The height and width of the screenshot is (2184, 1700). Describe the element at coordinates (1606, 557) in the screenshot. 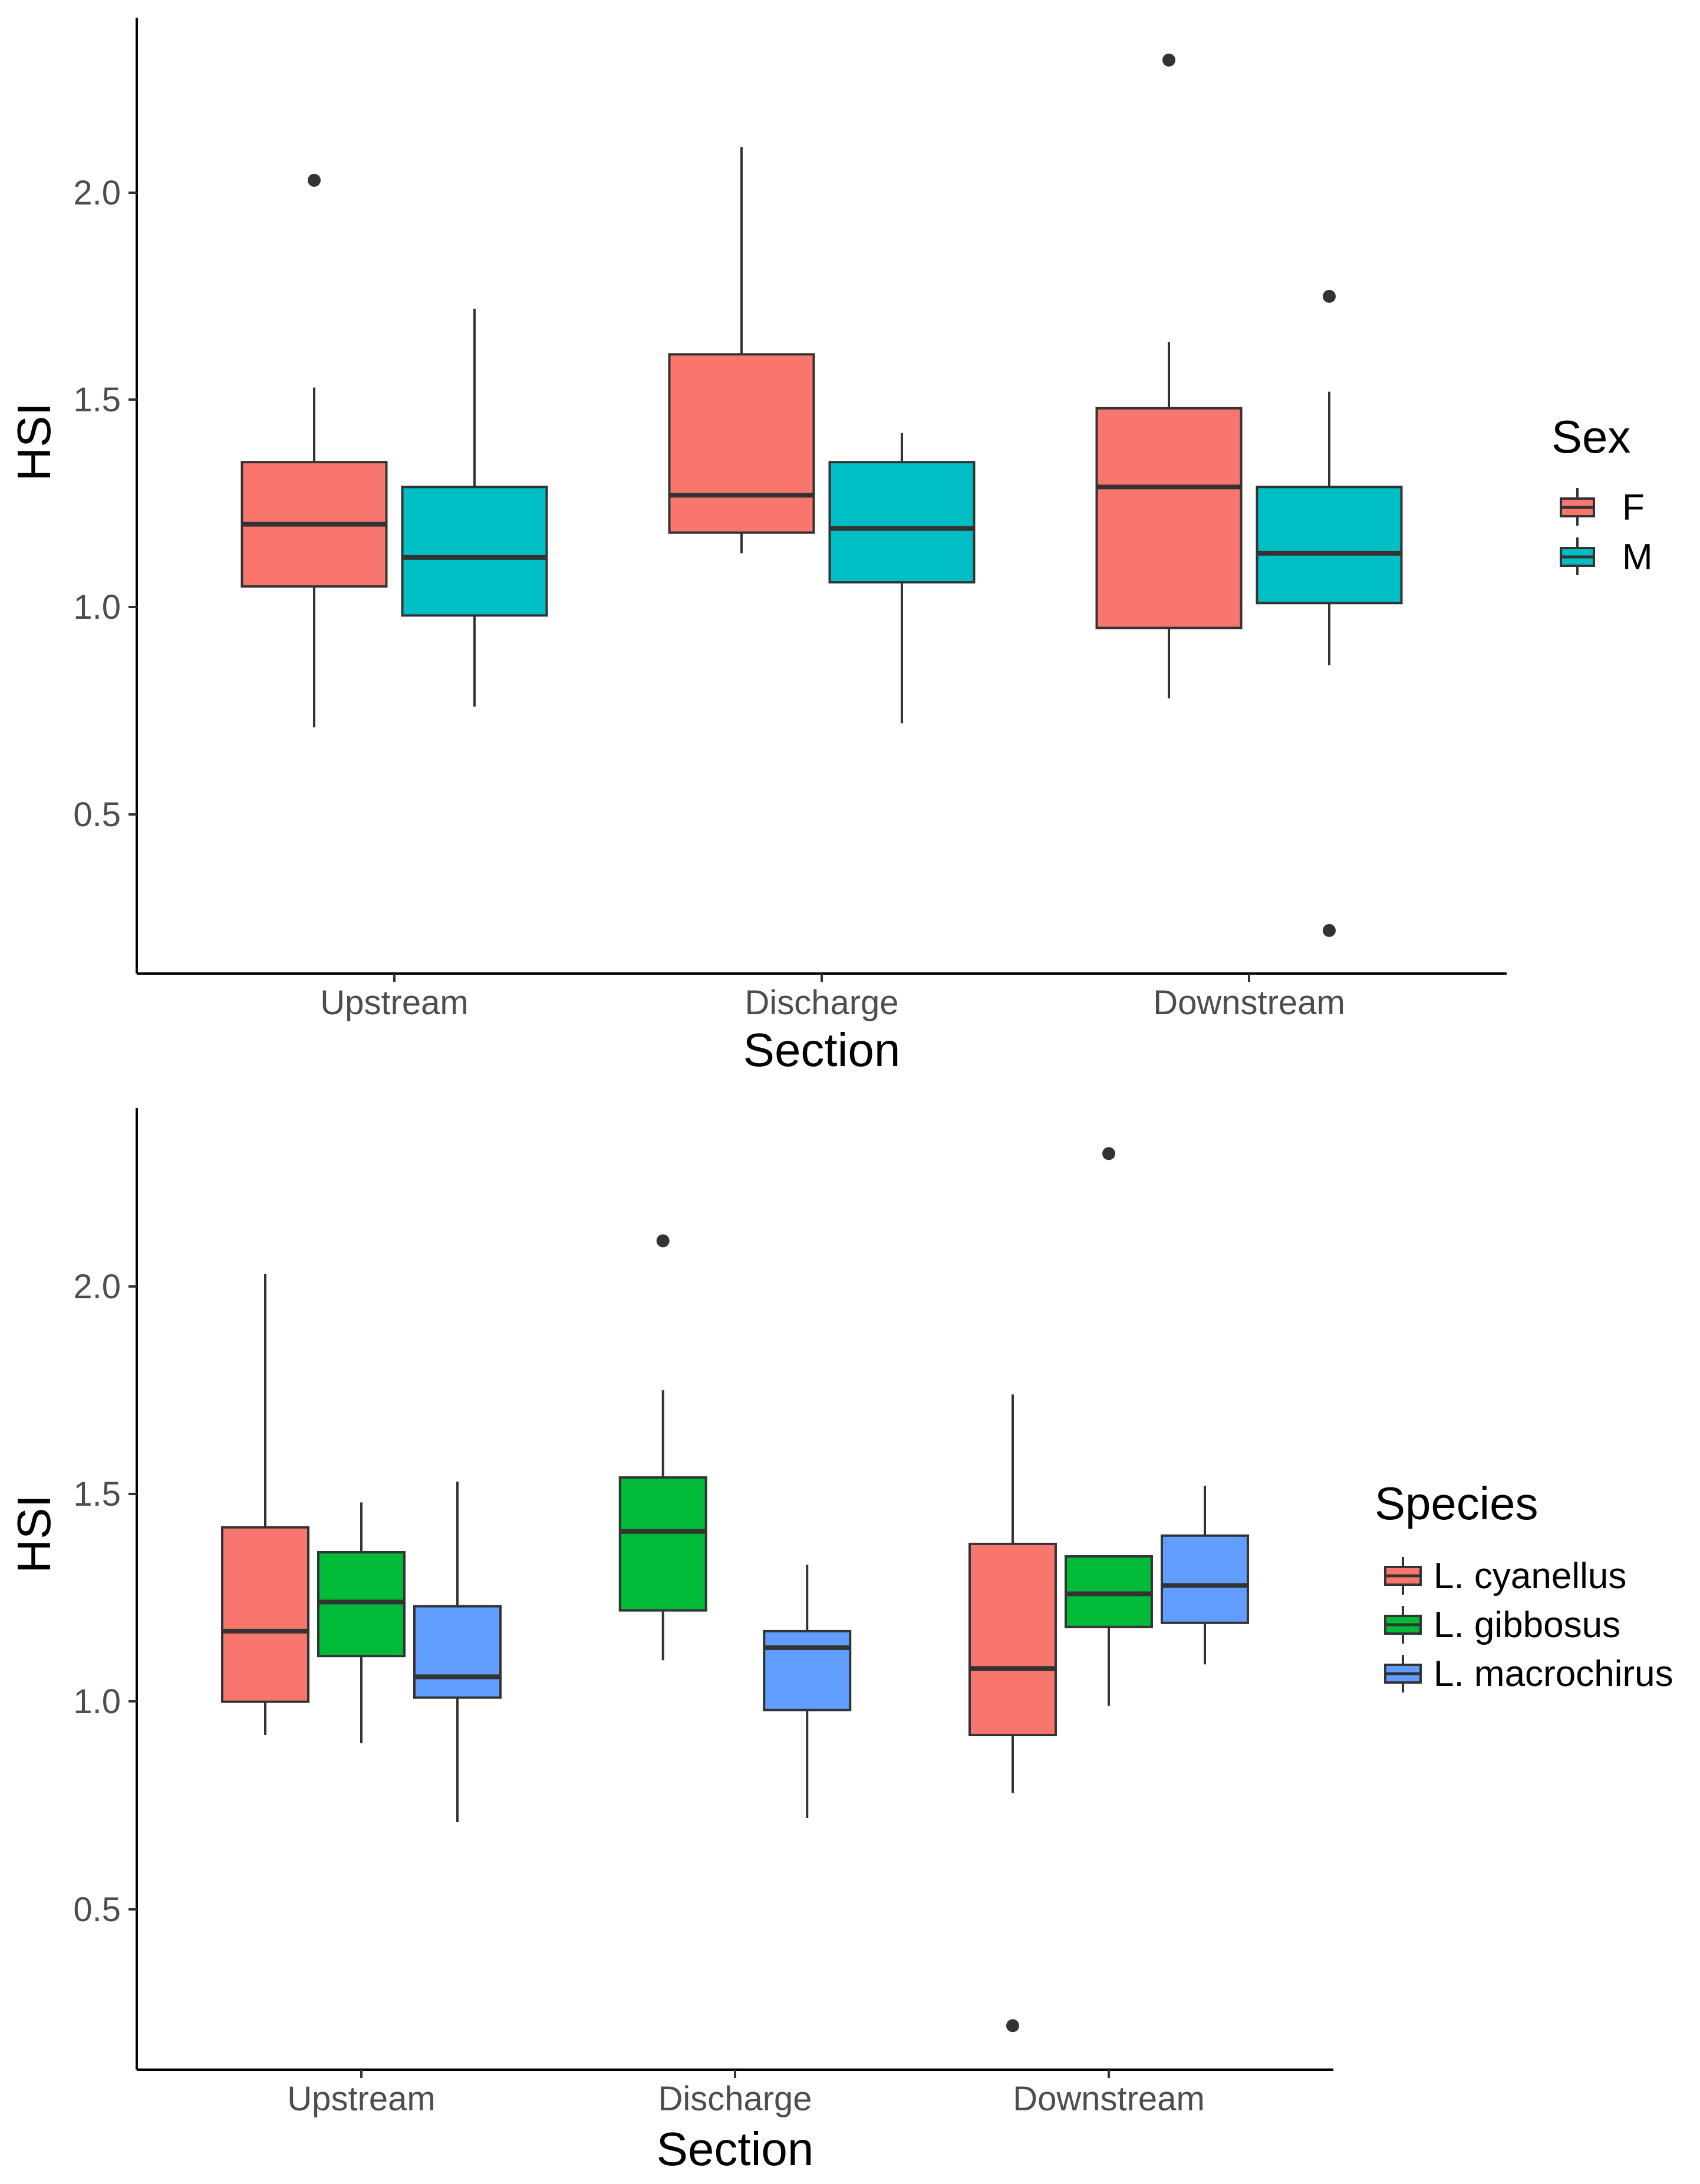

I see `legend-key-m: M` at that location.